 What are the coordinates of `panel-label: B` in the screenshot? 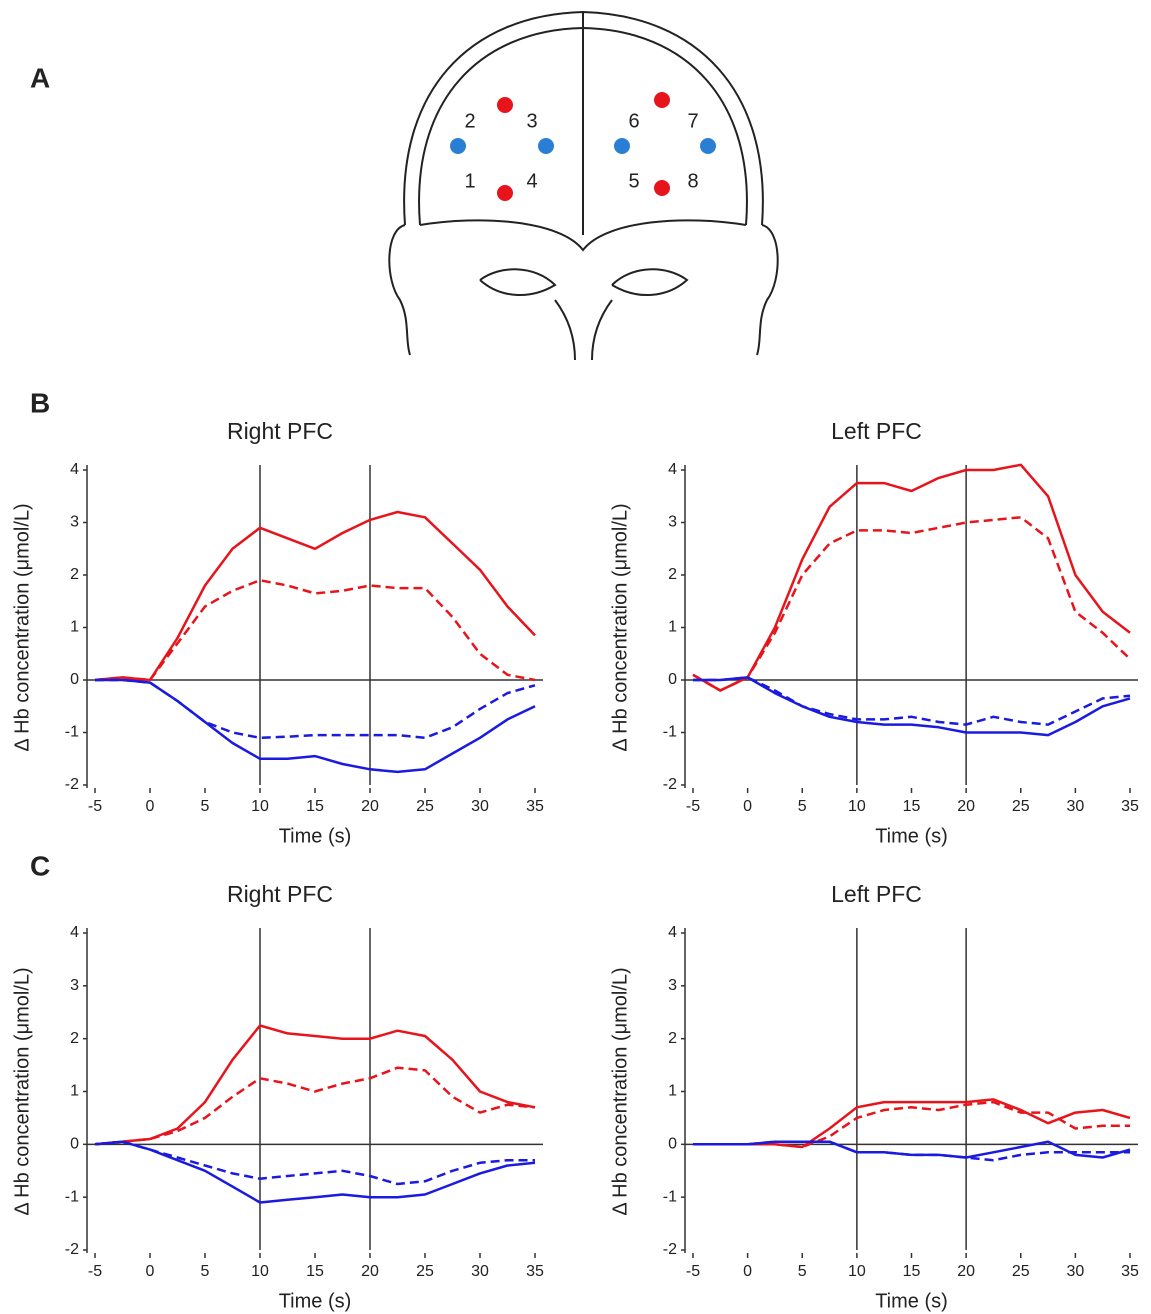 It's located at (40, 402).